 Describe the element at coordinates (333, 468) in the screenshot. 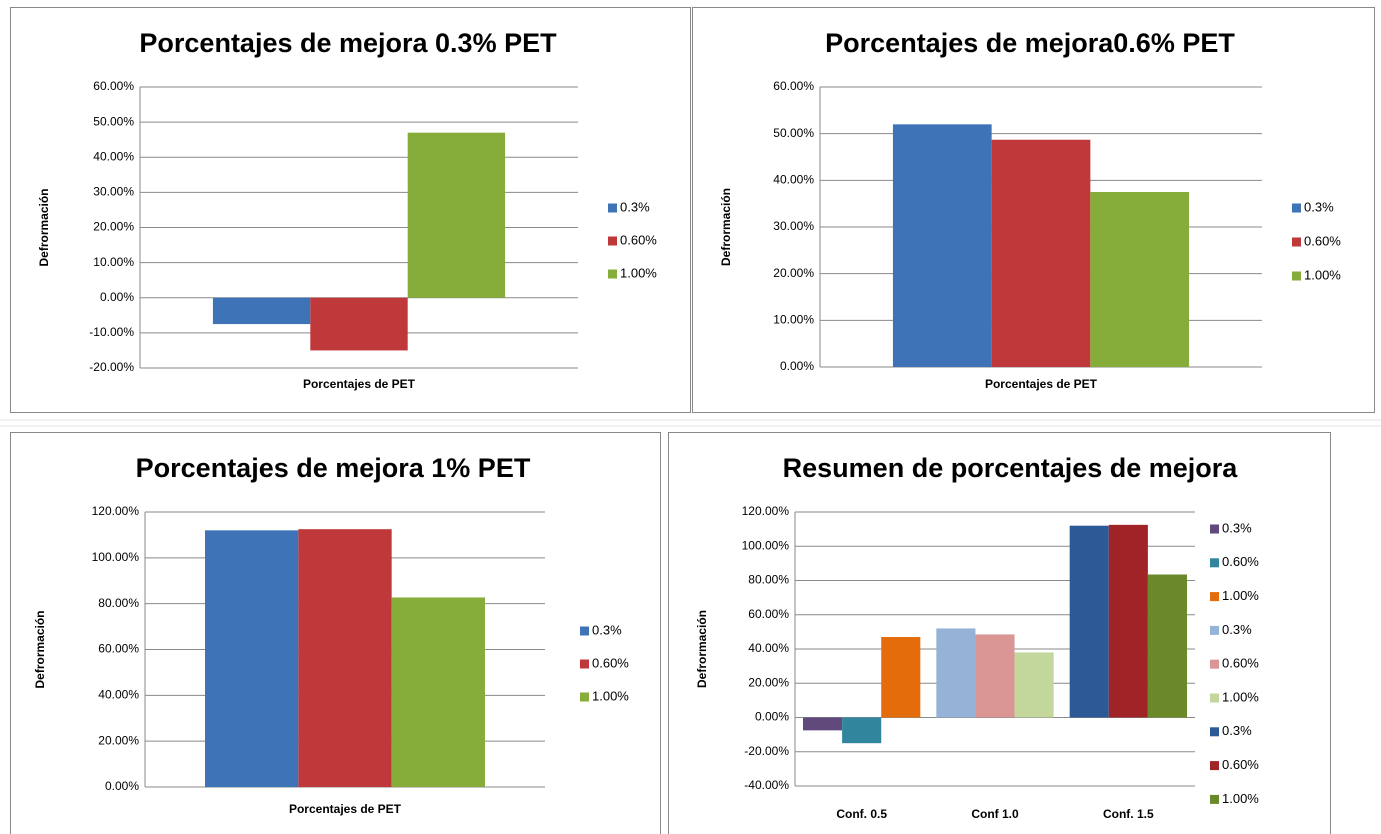

I see `chart-title: Porcentajes de mejora 1% PET` at that location.